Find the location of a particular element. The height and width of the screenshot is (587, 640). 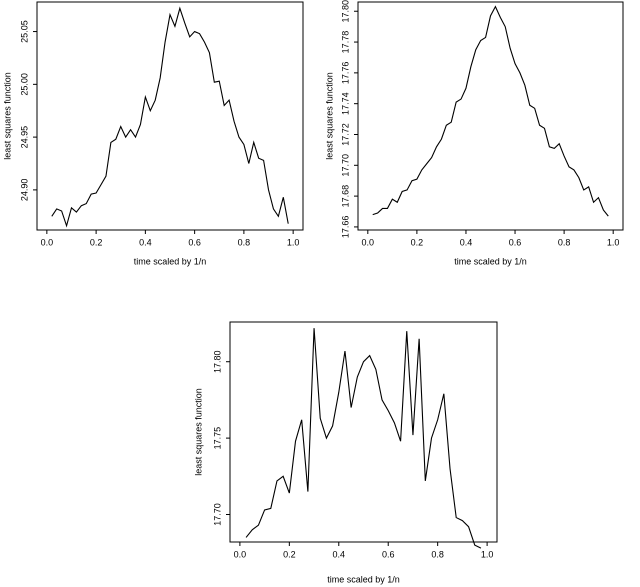

y-tick-label: 25.00 is located at coordinates (24, 84).